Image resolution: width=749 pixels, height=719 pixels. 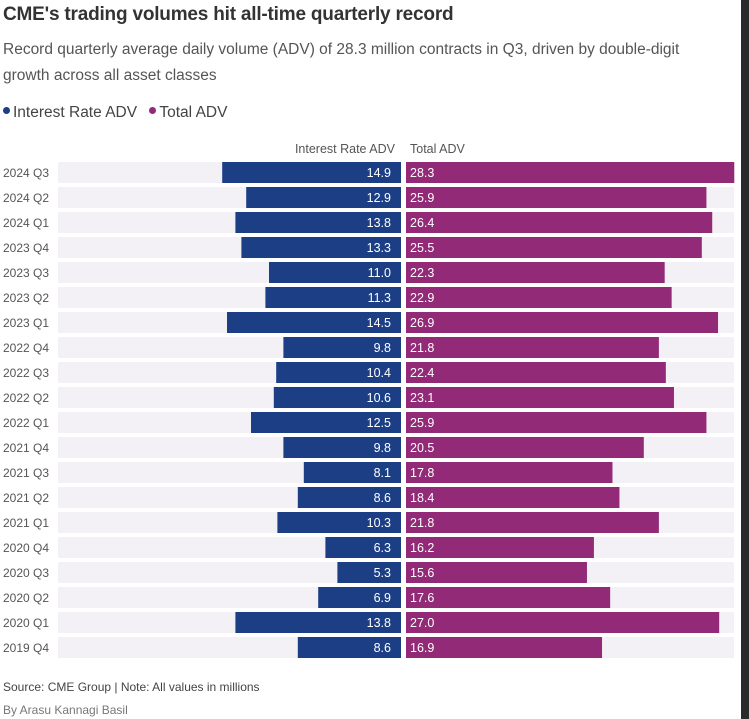 What do you see at coordinates (438, 149) in the screenshot?
I see `column-header-total: Total ADV` at bounding box center [438, 149].